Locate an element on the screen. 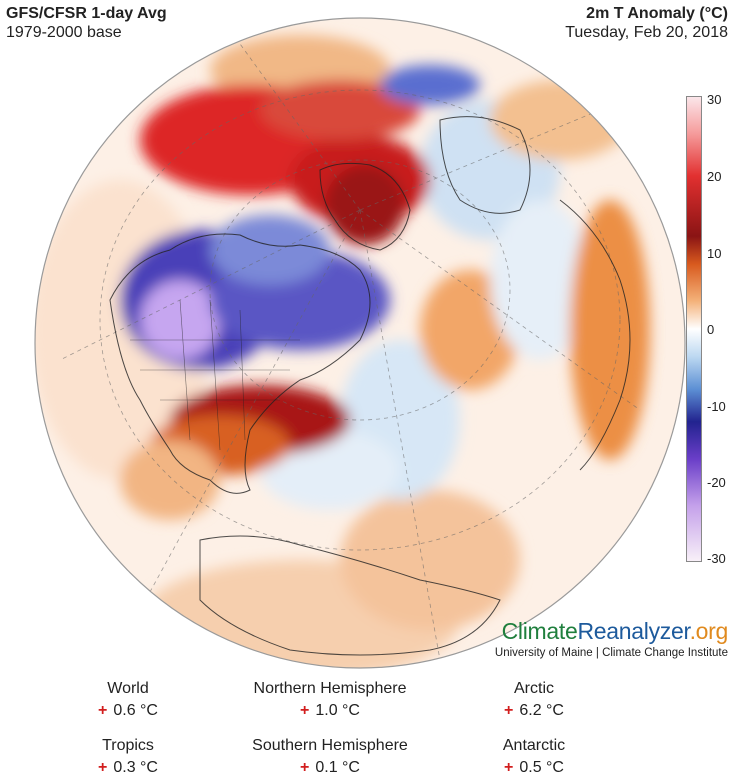 This screenshot has width=736, height=783. brand-logo: ClimateReanalyzer.org is located at coordinates (615, 631).